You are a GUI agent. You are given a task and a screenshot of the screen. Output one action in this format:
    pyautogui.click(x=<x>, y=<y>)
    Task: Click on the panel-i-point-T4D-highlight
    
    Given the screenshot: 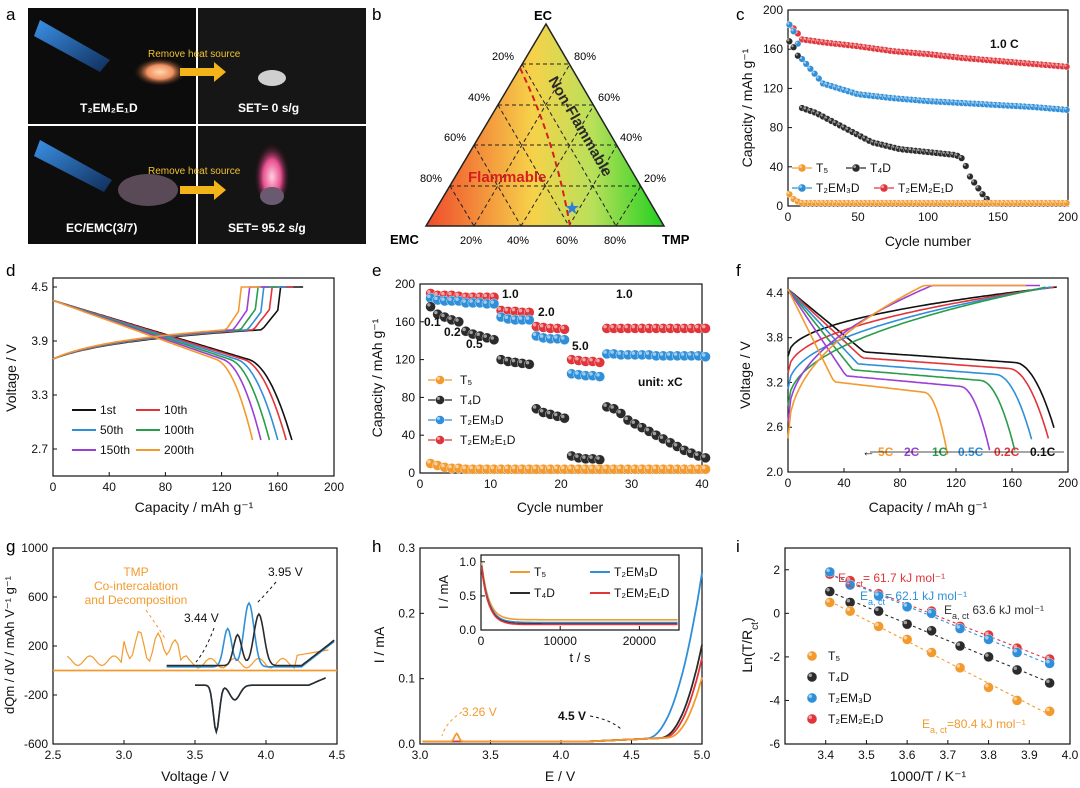 What is the action you would take?
    pyautogui.click(x=1048, y=681)
    